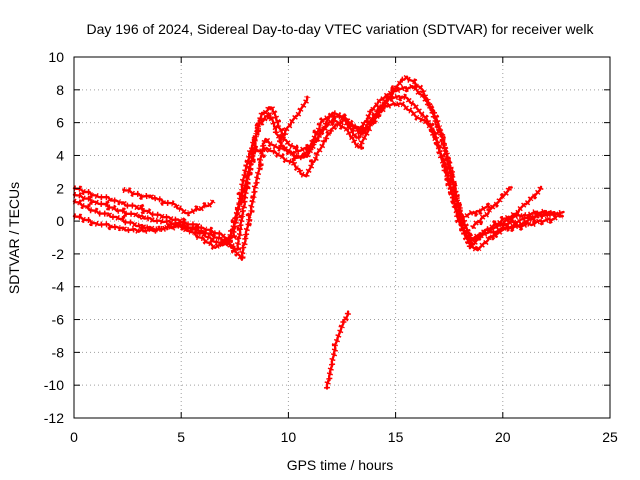  Describe the element at coordinates (340, 465) in the screenshot. I see `x-axis-title: GPS time / hours` at that location.